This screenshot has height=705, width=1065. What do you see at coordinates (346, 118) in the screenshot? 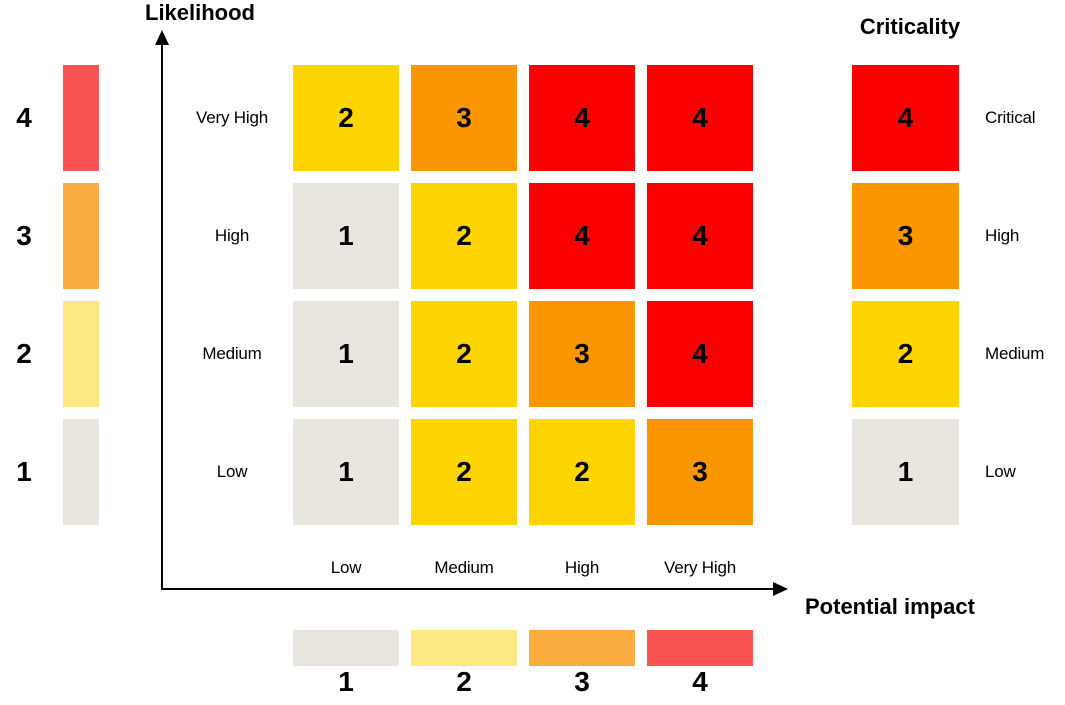
I see `matrix-cell-r1c1: 2` at bounding box center [346, 118].